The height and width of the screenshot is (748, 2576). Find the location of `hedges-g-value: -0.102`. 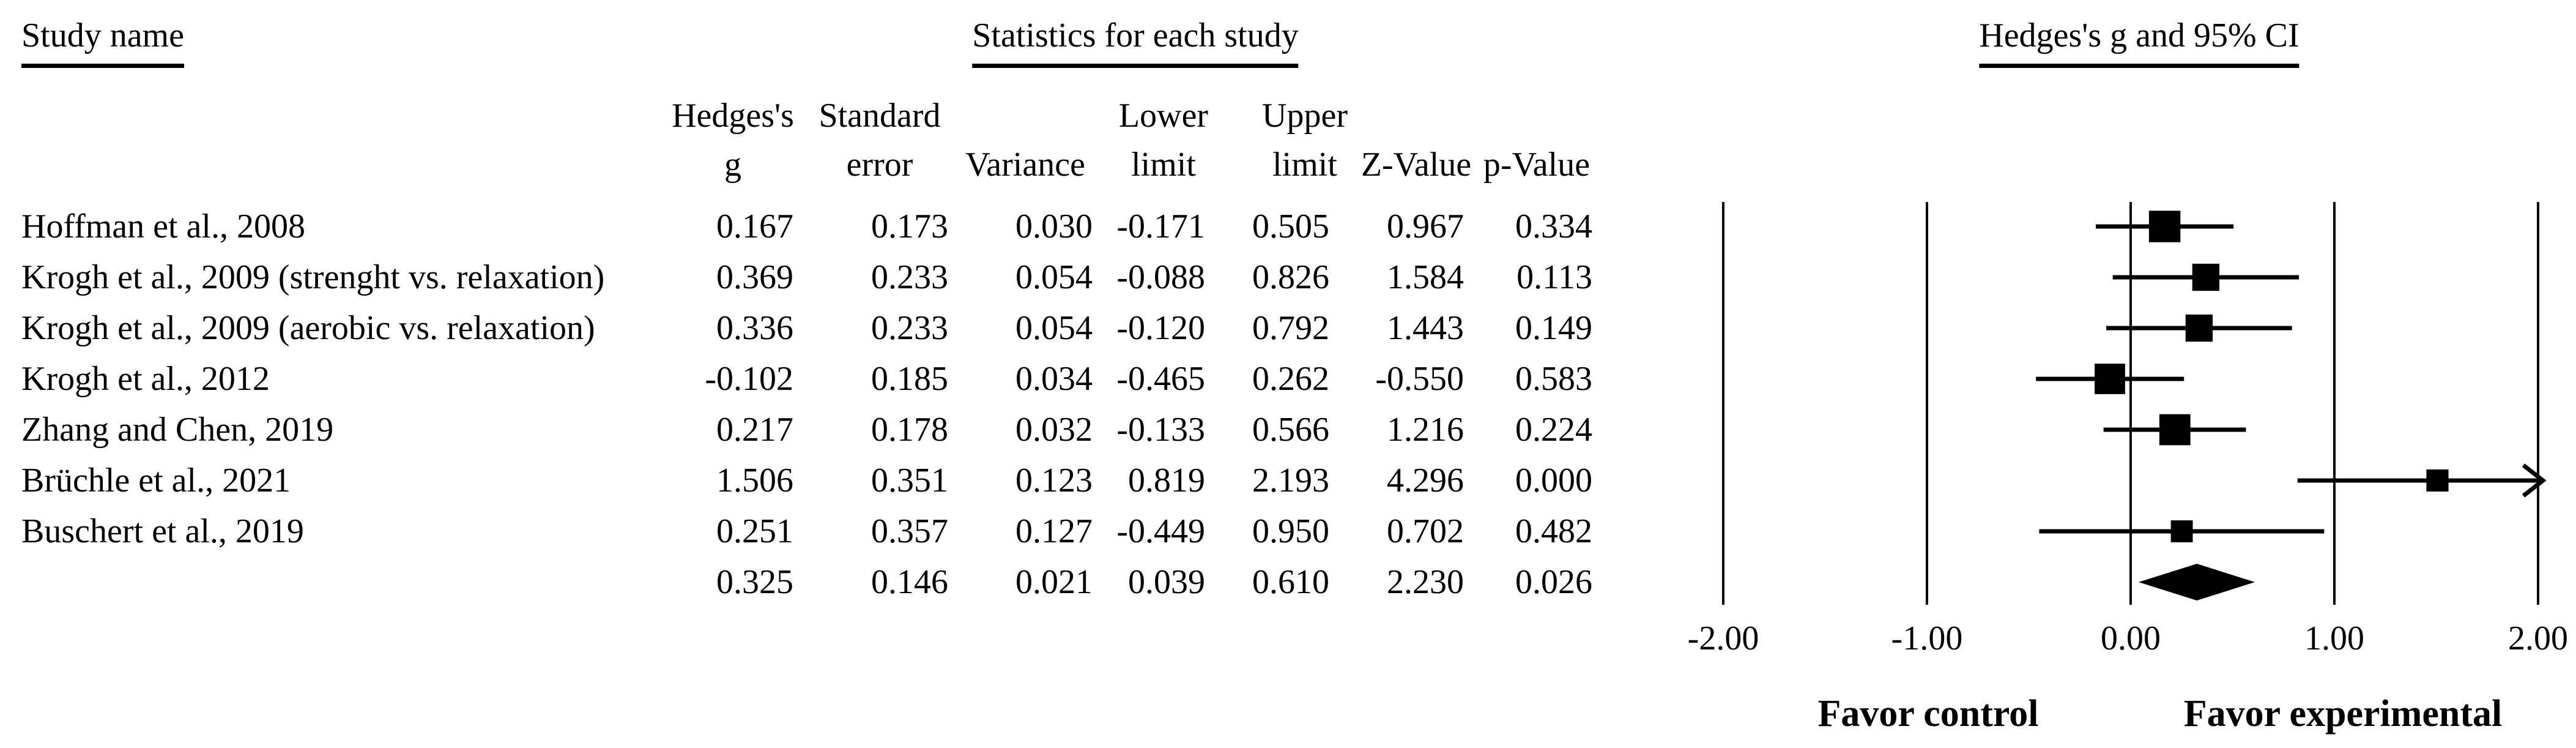

hedges-g-value: -0.102 is located at coordinates (749, 379).